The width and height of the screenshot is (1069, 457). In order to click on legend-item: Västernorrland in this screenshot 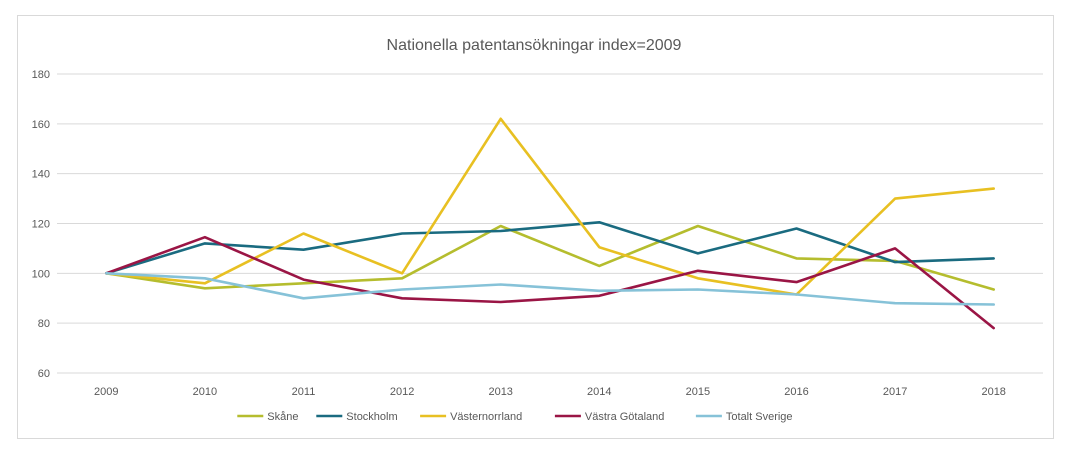, I will do `click(471, 417)`.